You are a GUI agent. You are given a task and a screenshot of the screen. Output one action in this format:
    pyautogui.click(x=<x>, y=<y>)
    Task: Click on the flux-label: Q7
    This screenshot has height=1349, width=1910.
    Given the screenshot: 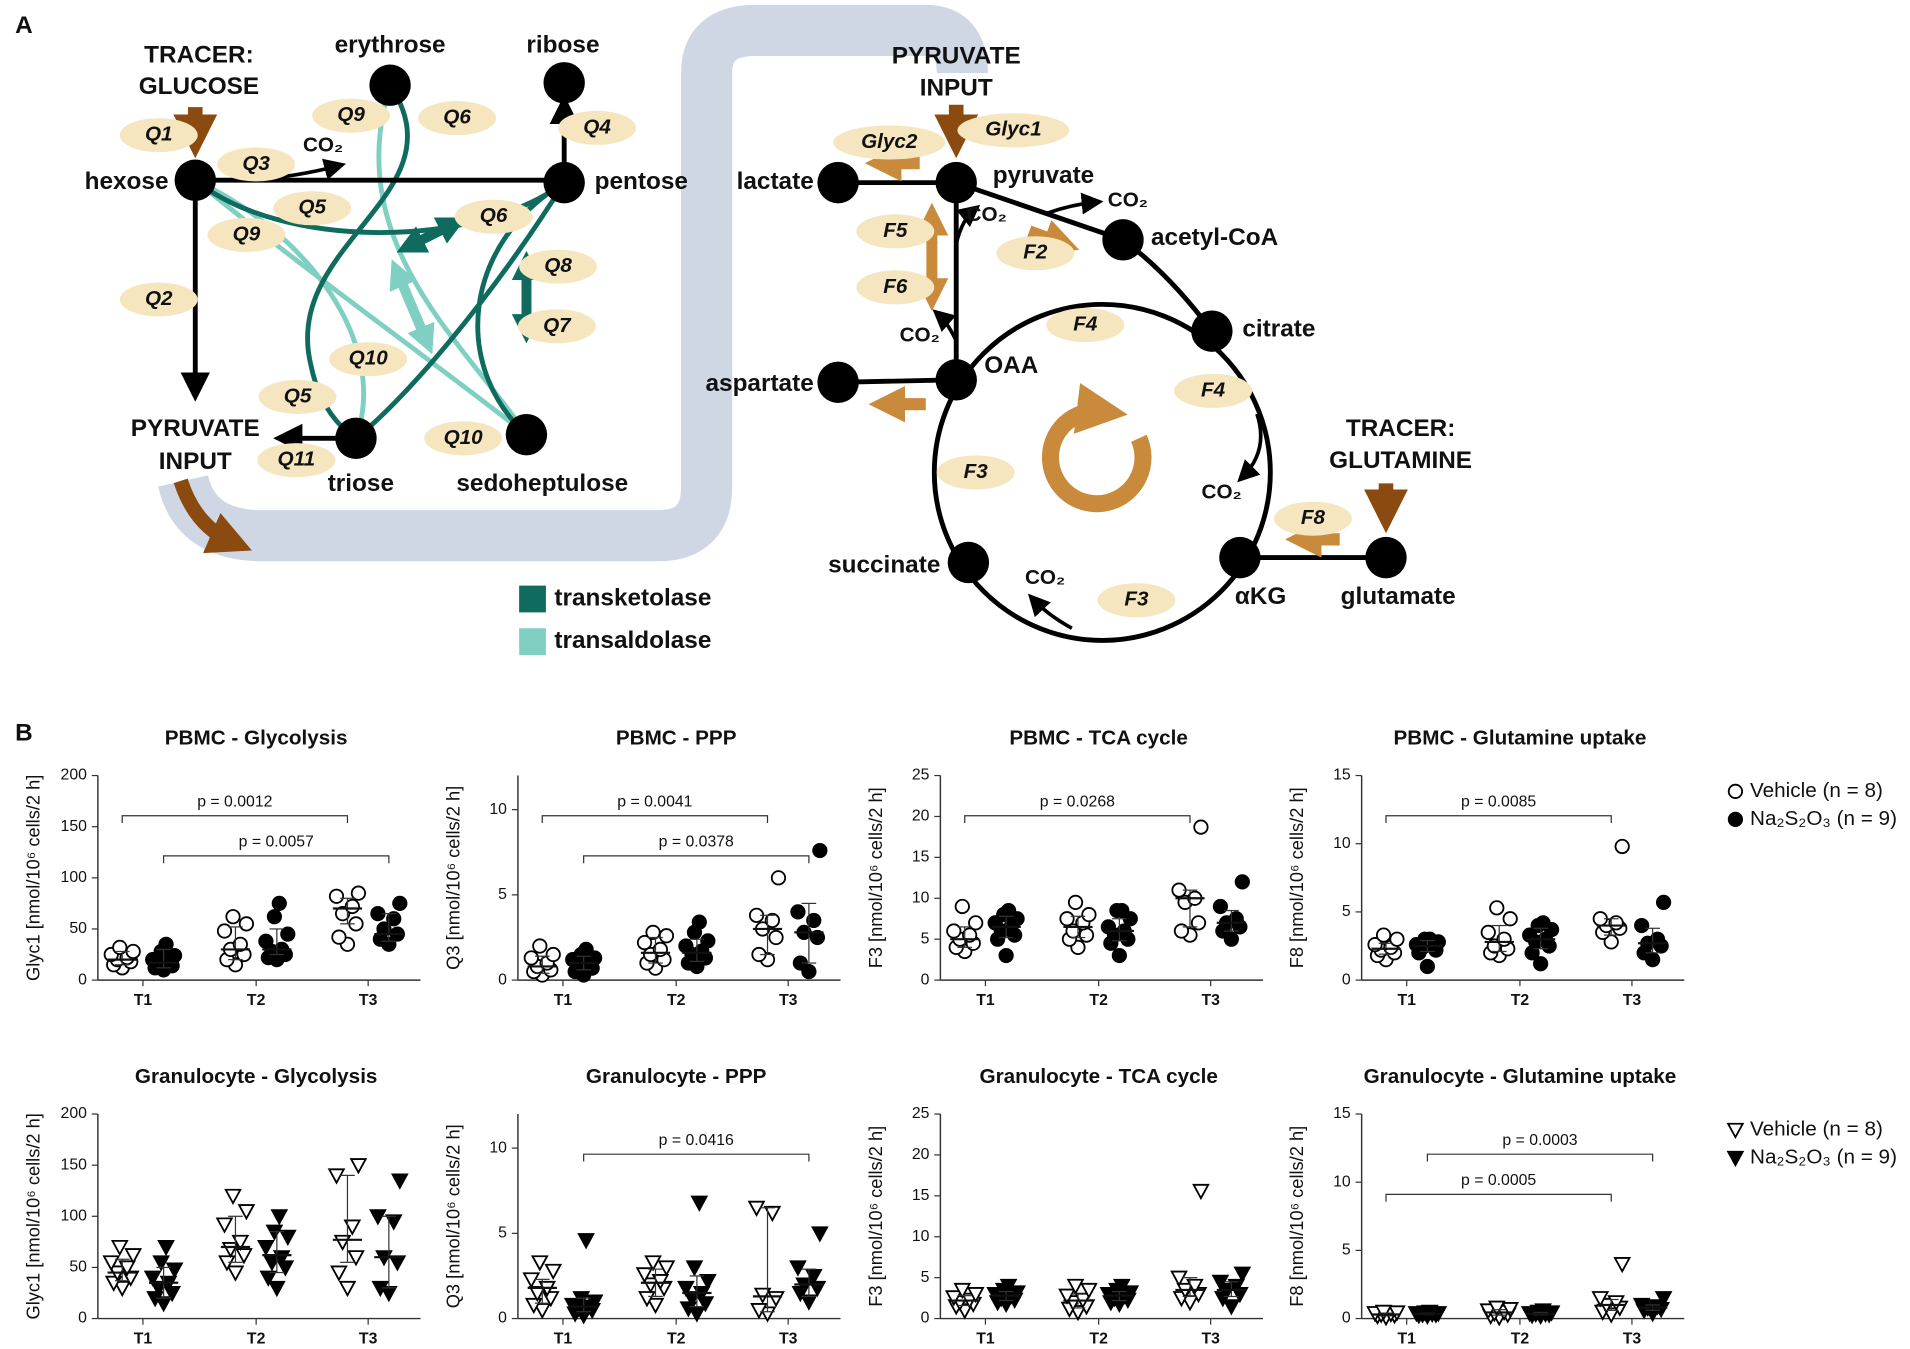 What is the action you would take?
    pyautogui.click(x=557, y=325)
    